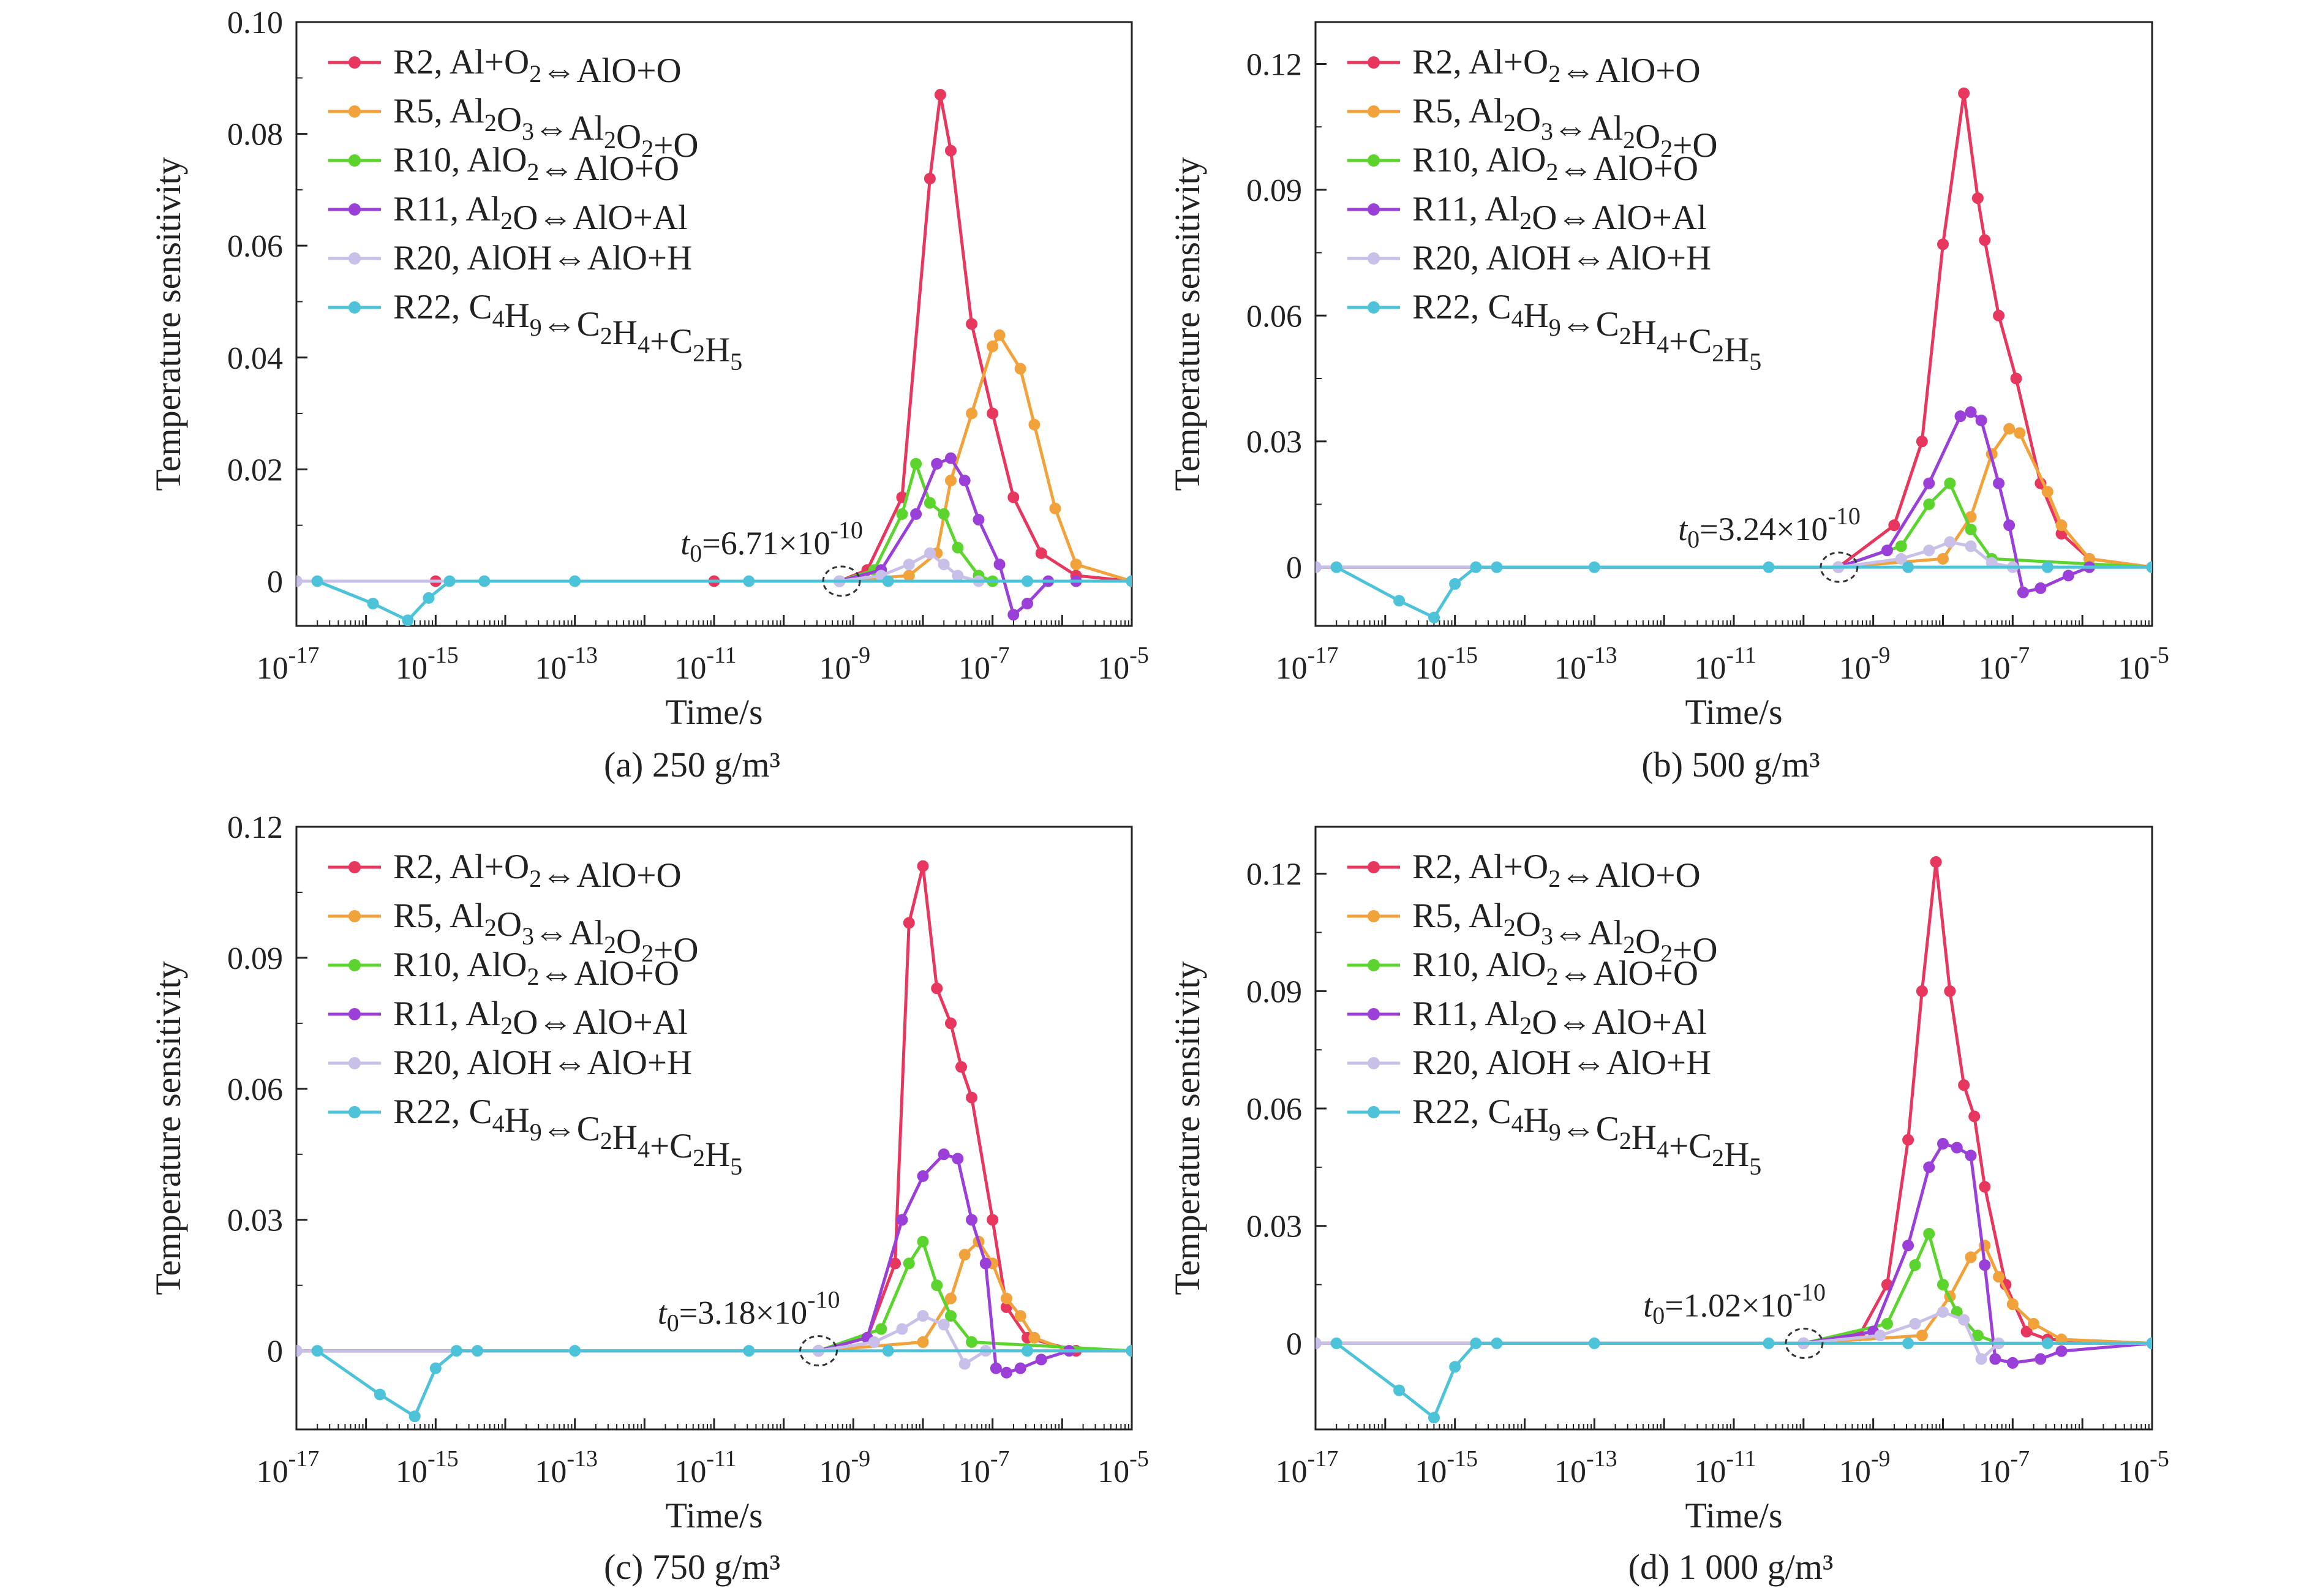 This screenshot has width=2315, height=1596. Describe the element at coordinates (275, 1352) in the screenshot. I see `y-tick-label: 0` at that location.